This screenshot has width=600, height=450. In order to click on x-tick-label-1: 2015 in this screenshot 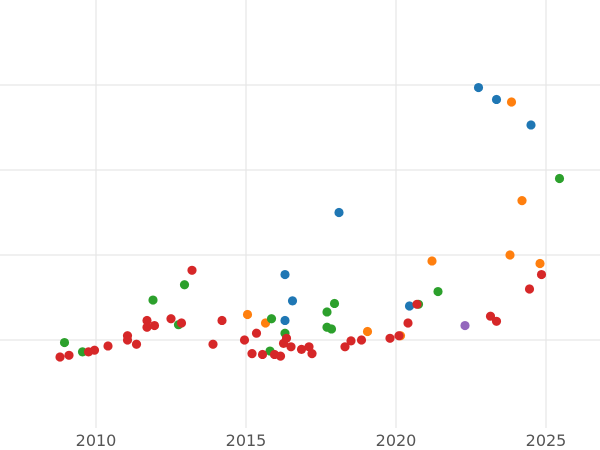, I will do `click(246, 440)`.